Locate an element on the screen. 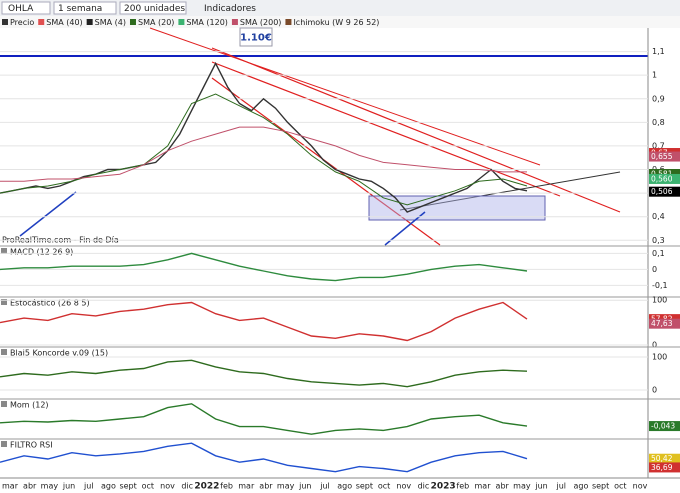  legend-entry: Ichimoku (W 9 26 52) is located at coordinates (336, 22).